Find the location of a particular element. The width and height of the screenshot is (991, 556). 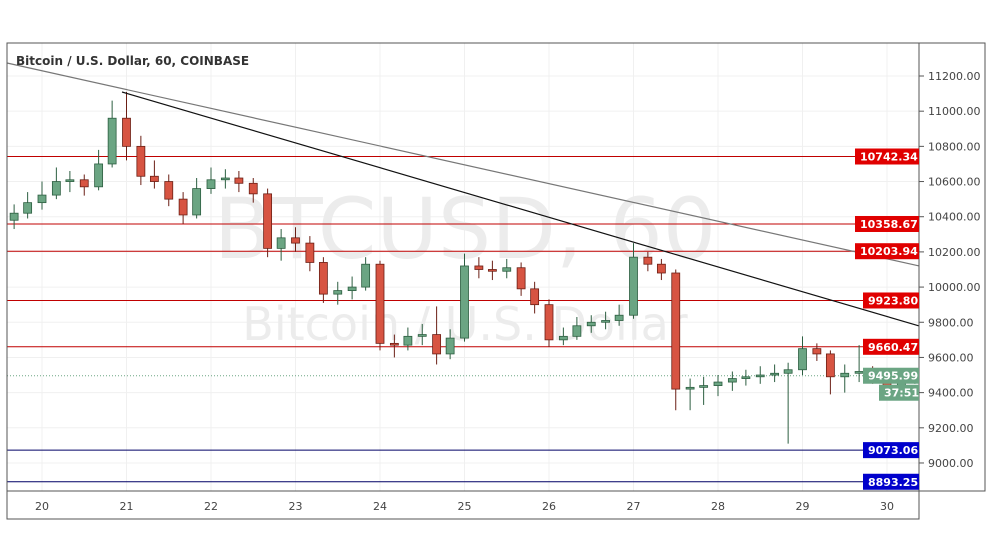

time-tick-label: 24 is located at coordinates (380, 506).